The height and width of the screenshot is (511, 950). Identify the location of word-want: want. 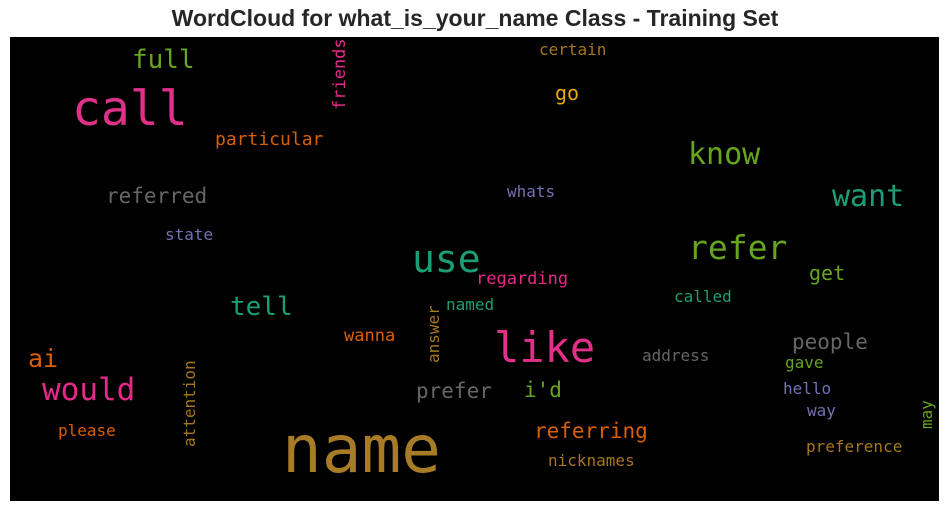
(868, 196).